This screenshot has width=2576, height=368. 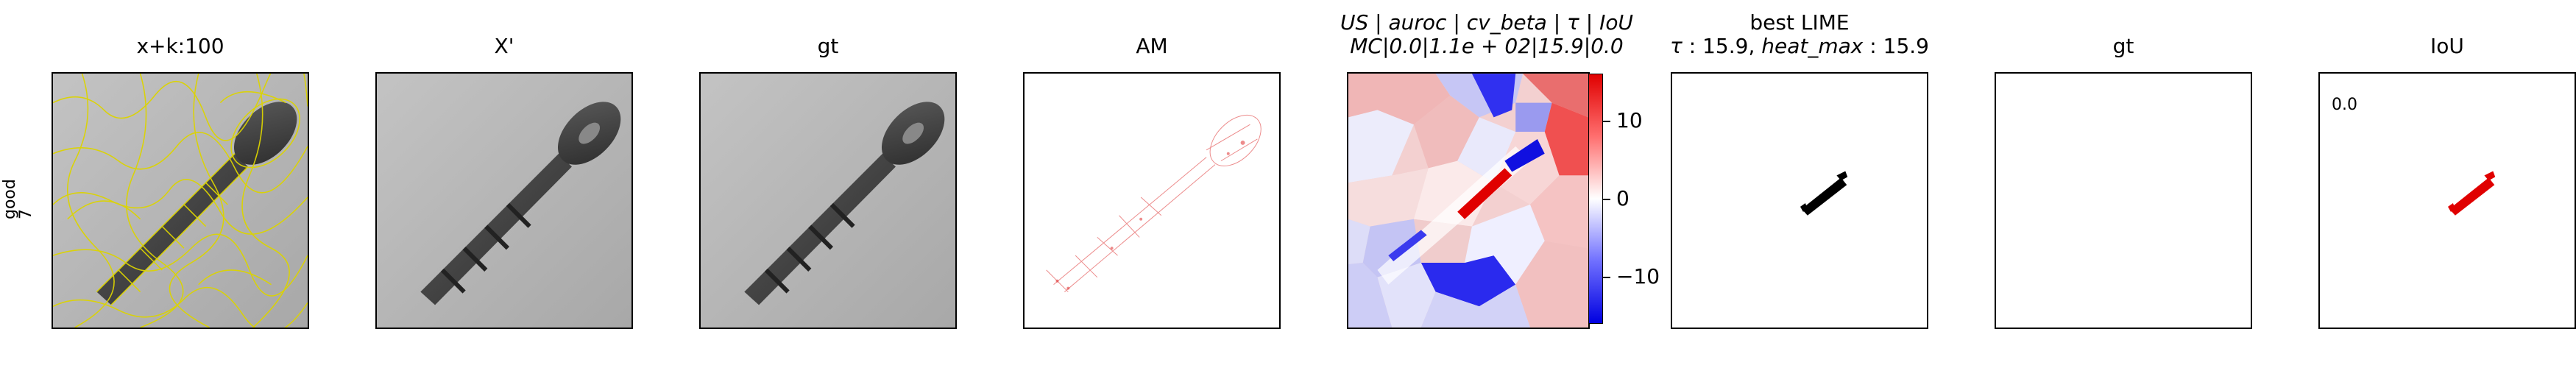 I want to click on iou-value: 0.0, so click(x=2344, y=105).